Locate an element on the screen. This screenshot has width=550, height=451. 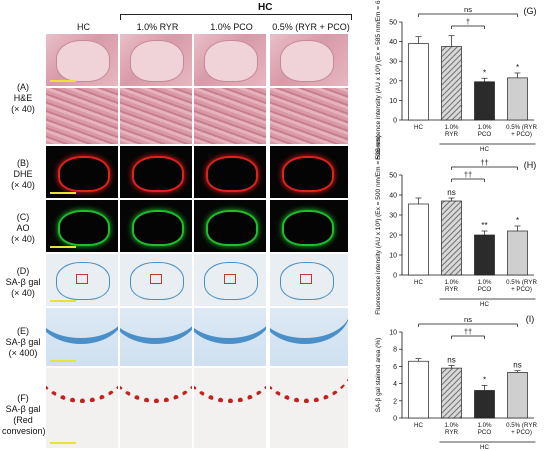
row-label-b: (B) DHE (× 40) is located at coordinates (23, 174).